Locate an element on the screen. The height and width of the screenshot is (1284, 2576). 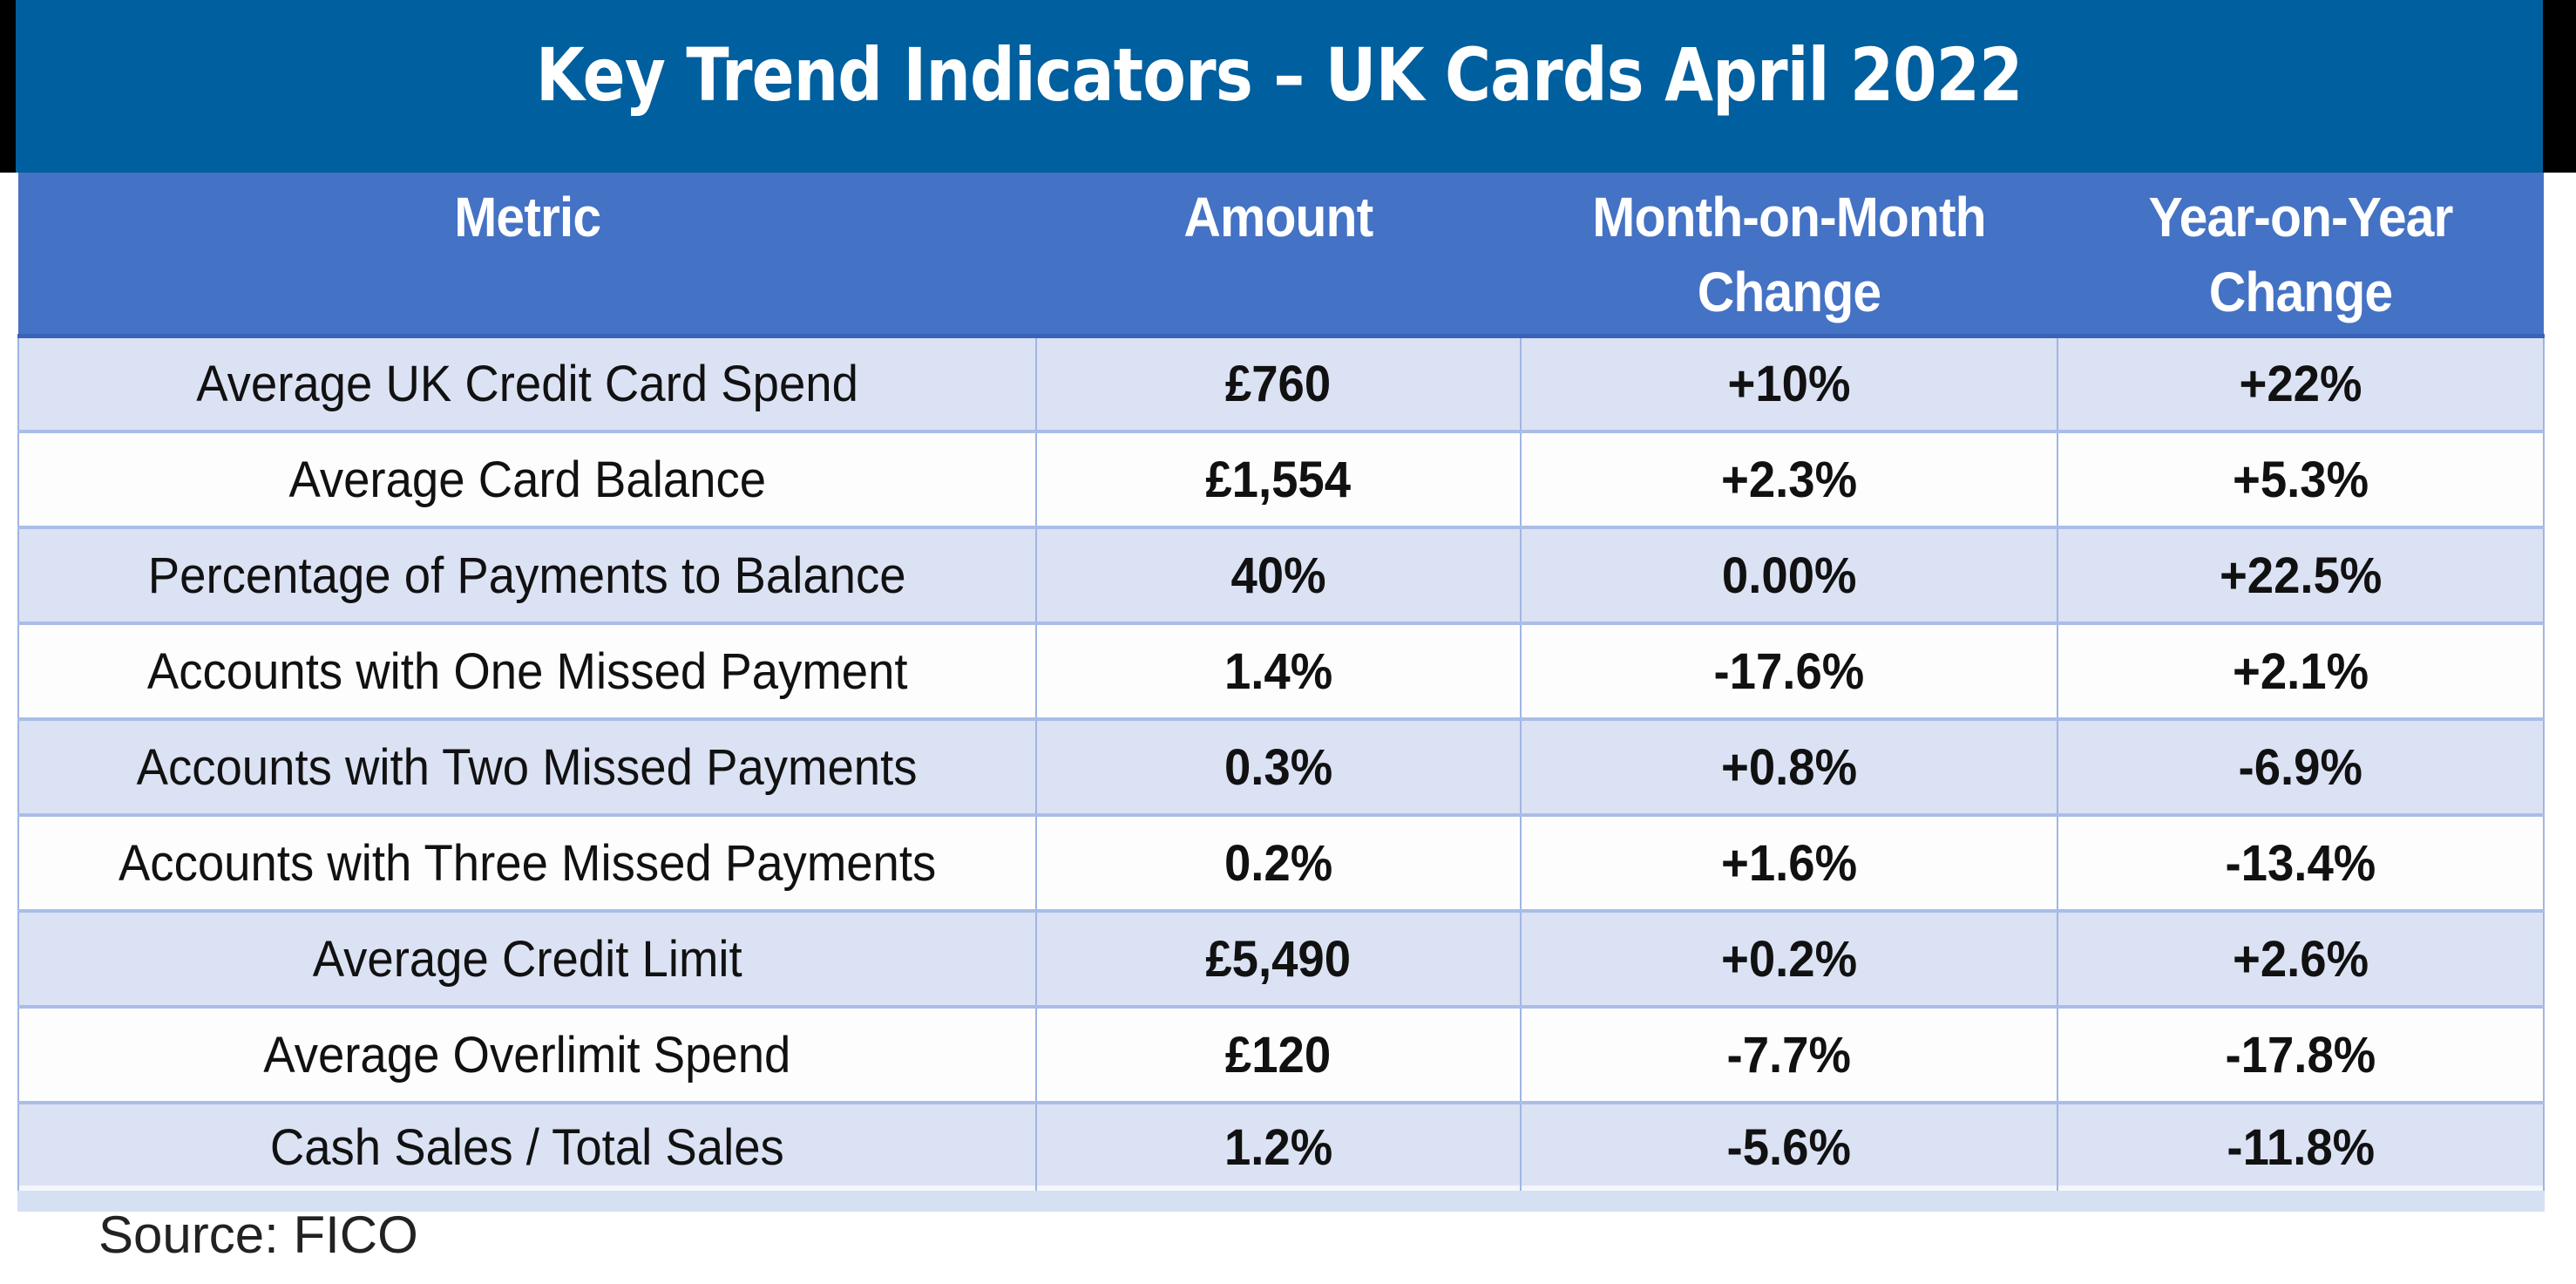
mom-change-cell: -7.7% is located at coordinates (1789, 1054).